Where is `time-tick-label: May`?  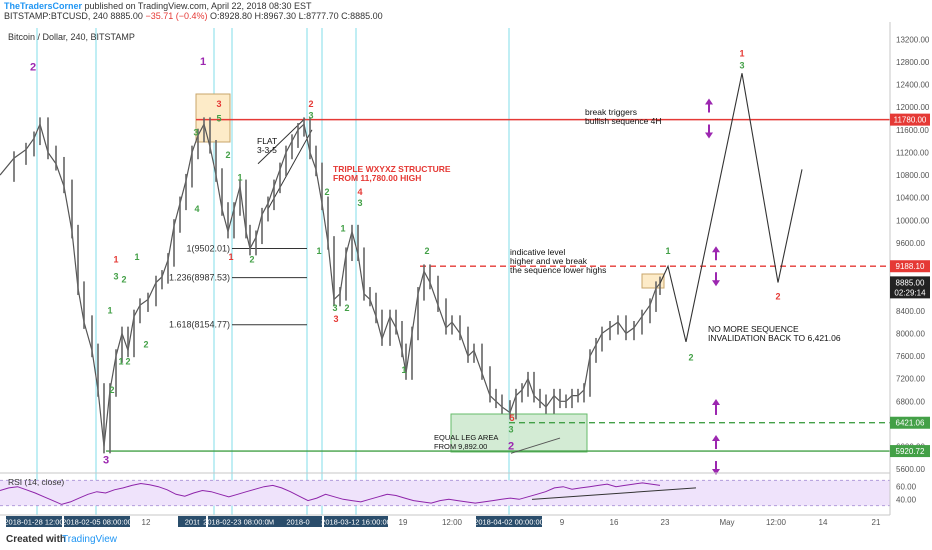 time-tick-label: May is located at coordinates (726, 522).